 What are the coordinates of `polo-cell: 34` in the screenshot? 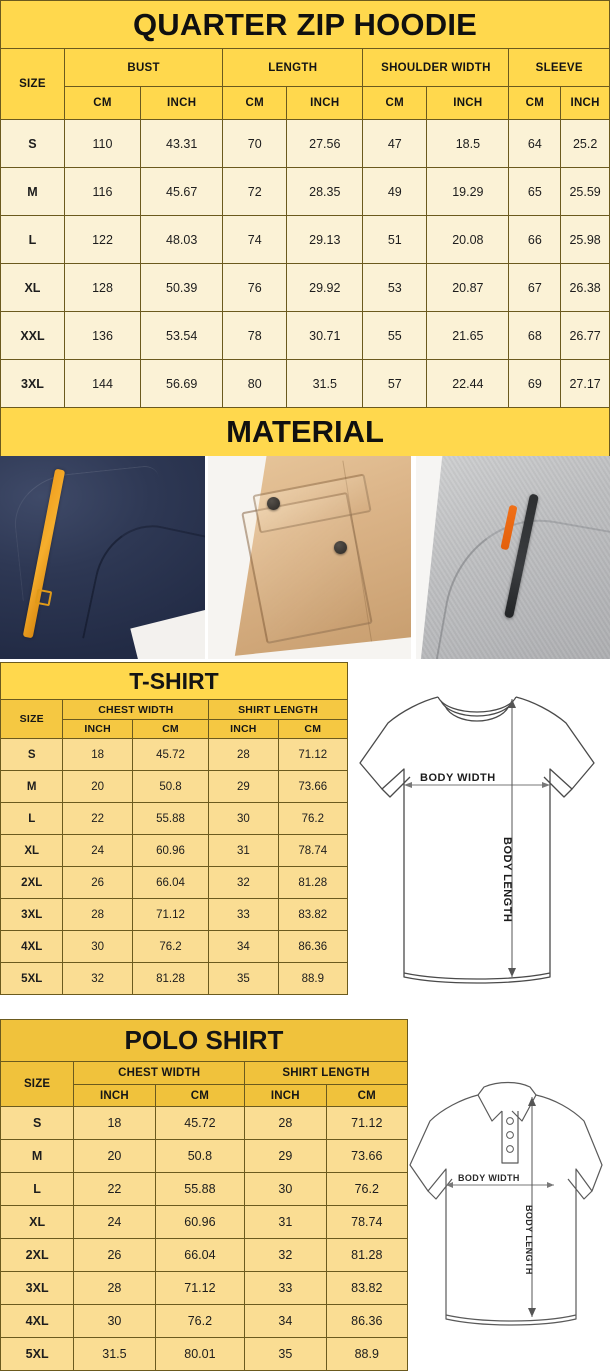 It's located at (285, 1321).